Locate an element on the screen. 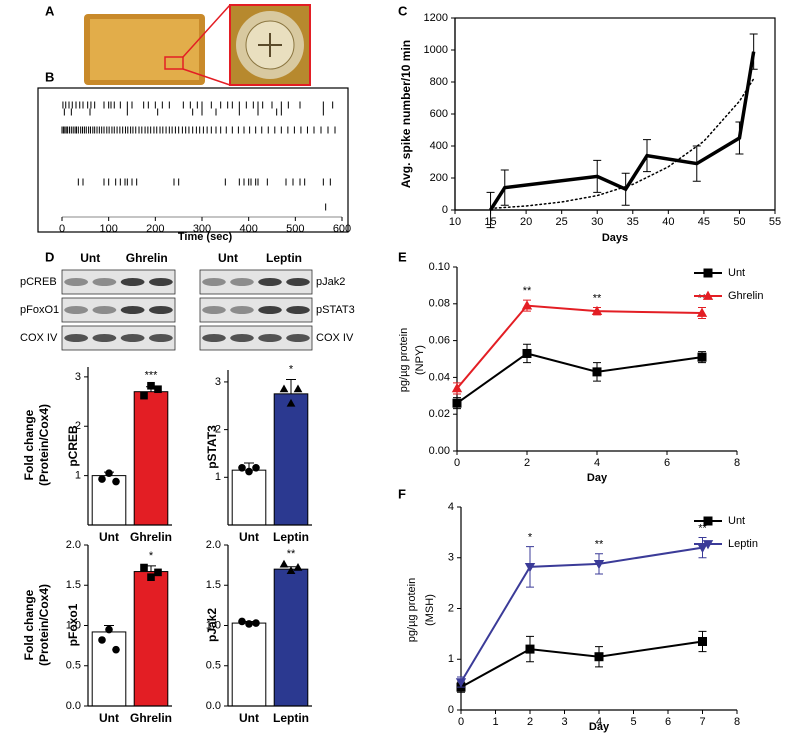  y-tick-label: 400 is located at coordinates (439, 146).